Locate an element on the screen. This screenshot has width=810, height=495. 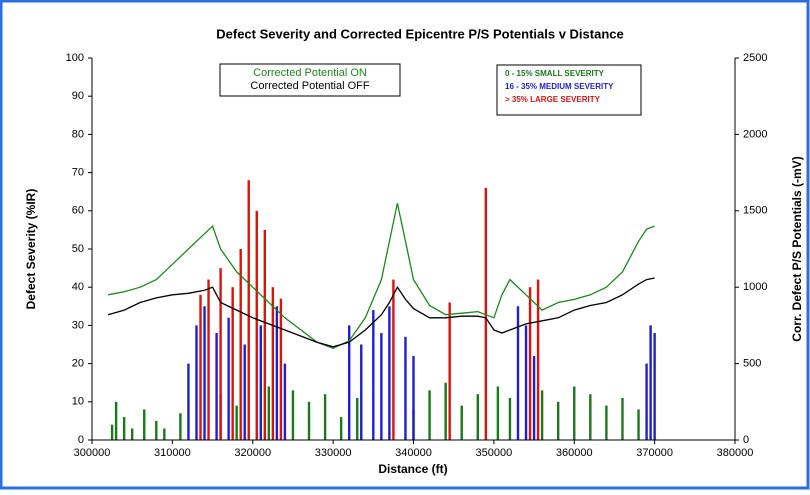
y-tick-label: 60 is located at coordinates (78, 211).